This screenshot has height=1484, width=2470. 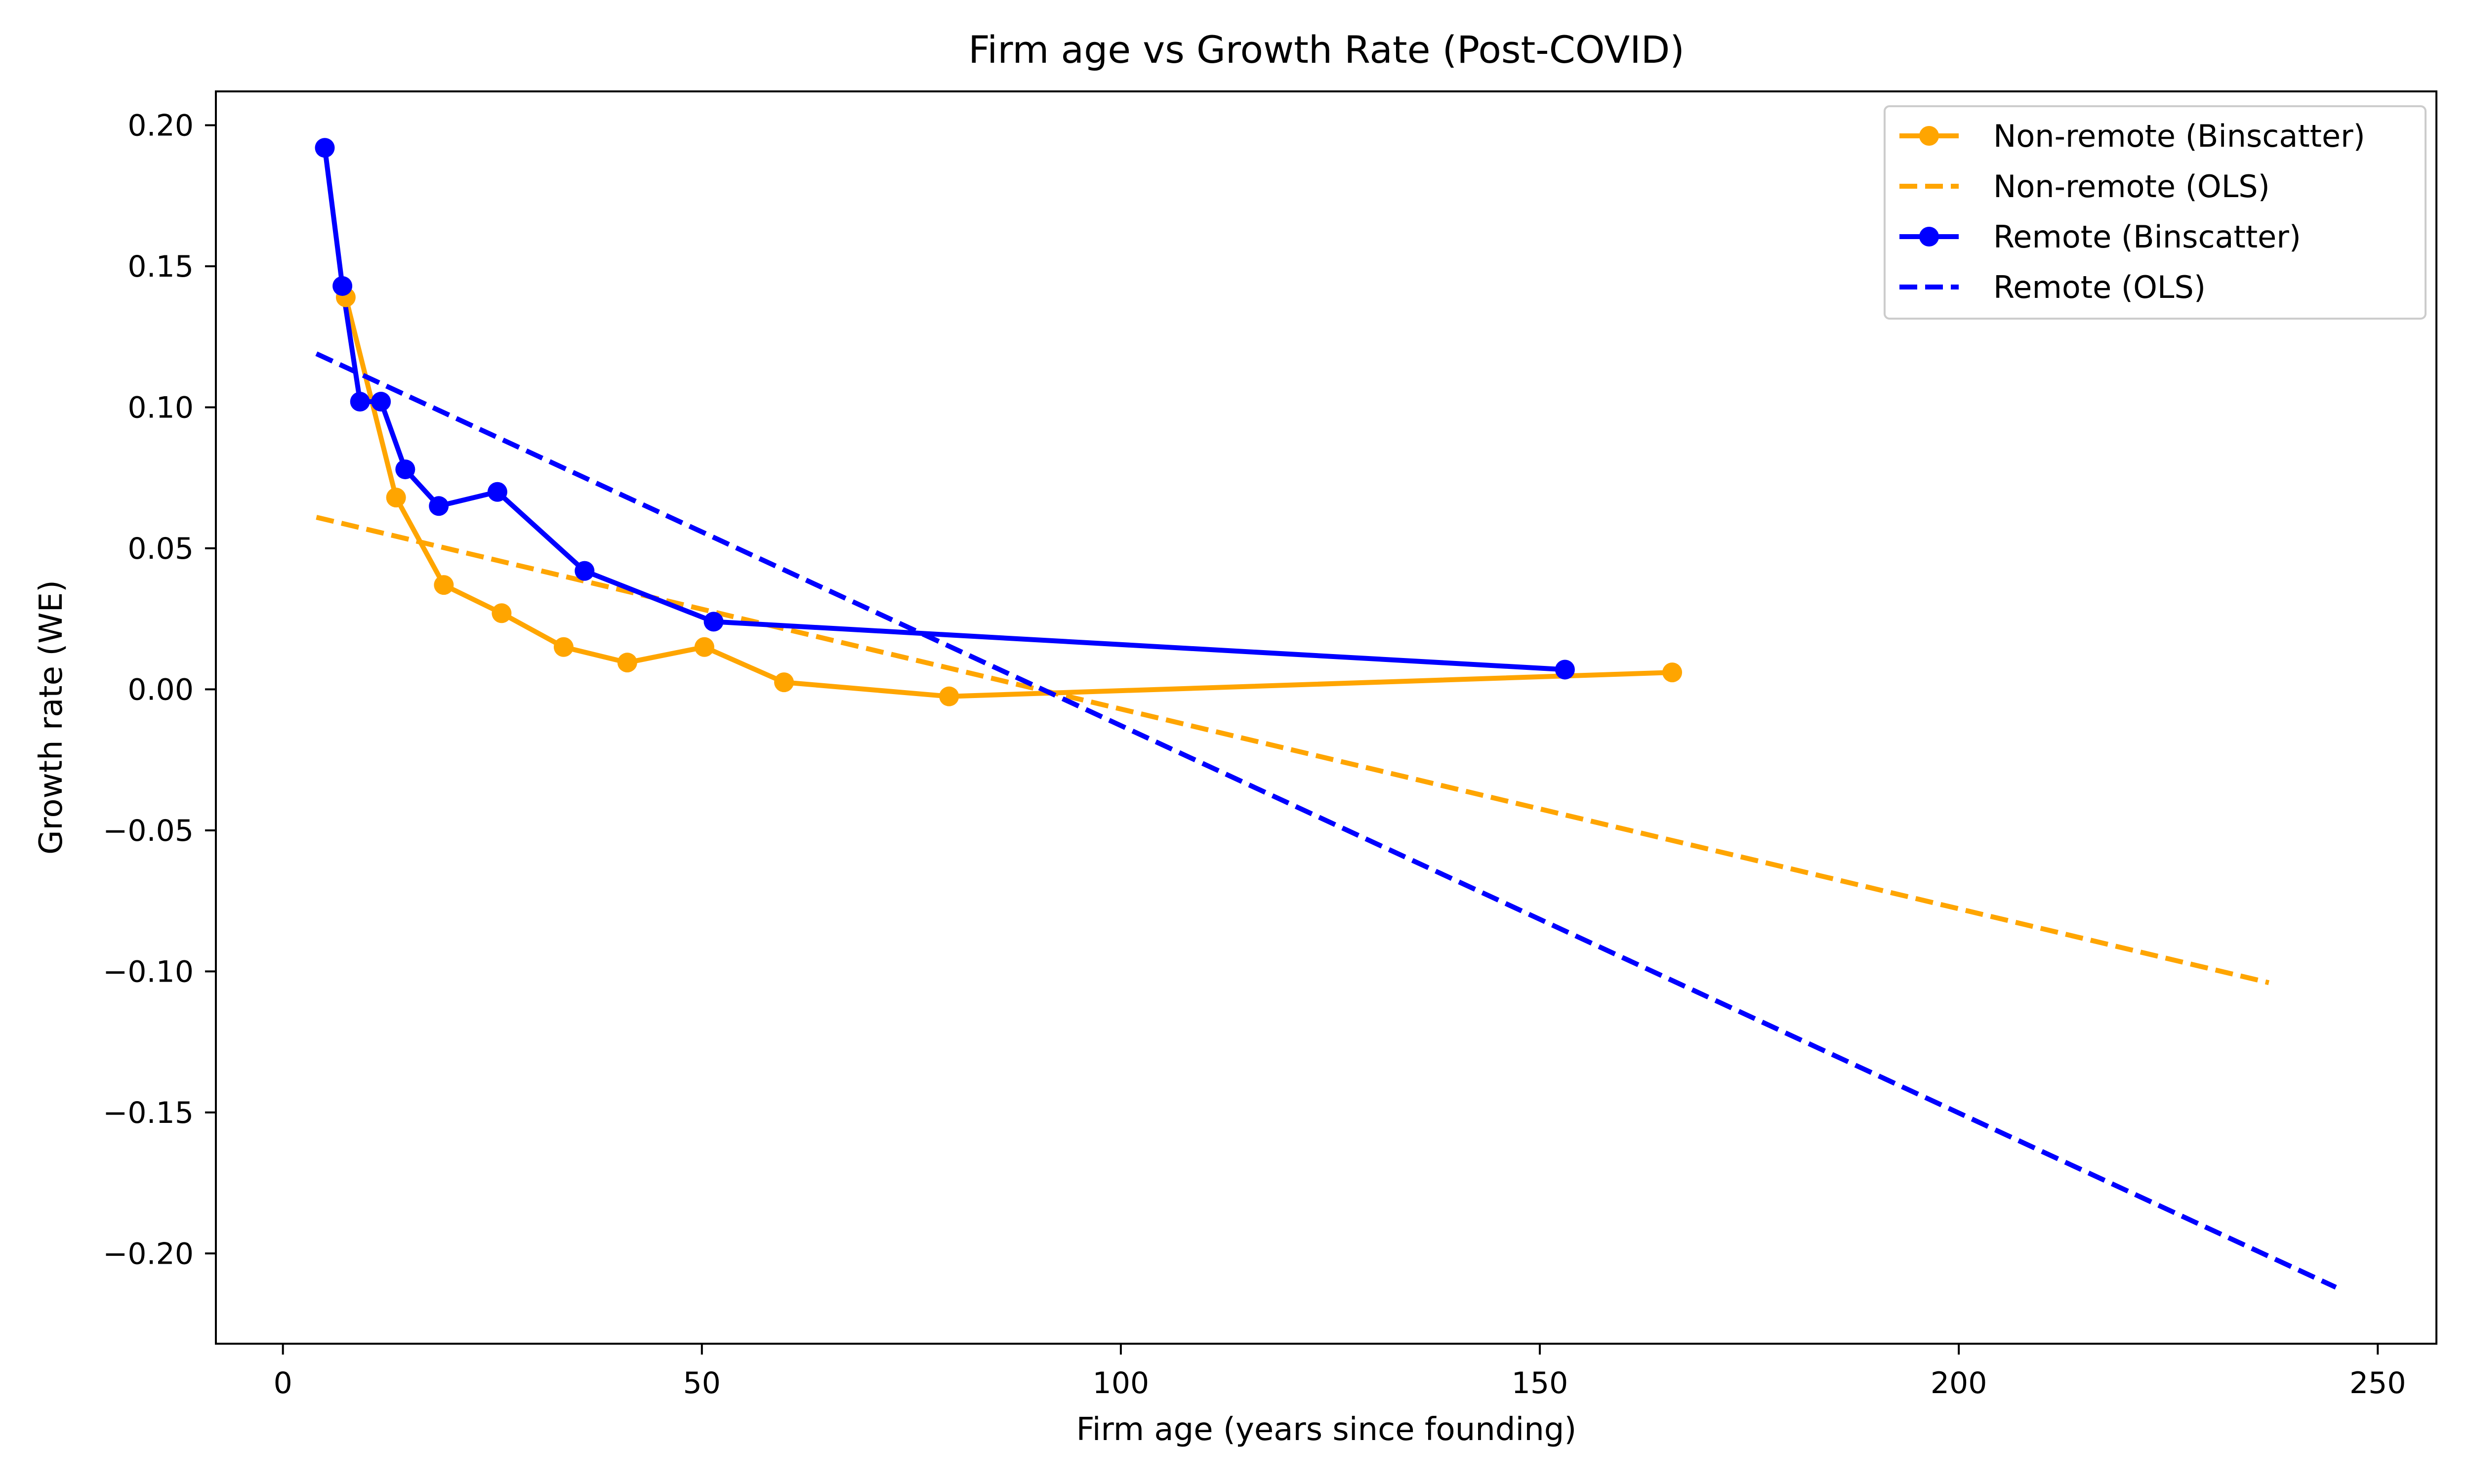 I want to click on legend-label-2: Remote (Binscatter), so click(x=2147, y=237).